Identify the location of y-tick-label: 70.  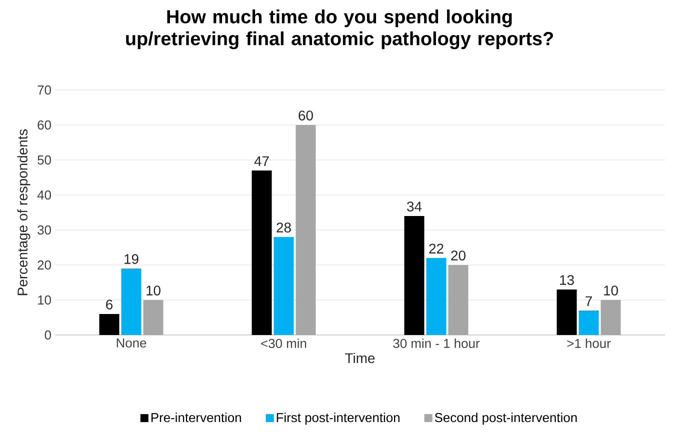
(44, 90).